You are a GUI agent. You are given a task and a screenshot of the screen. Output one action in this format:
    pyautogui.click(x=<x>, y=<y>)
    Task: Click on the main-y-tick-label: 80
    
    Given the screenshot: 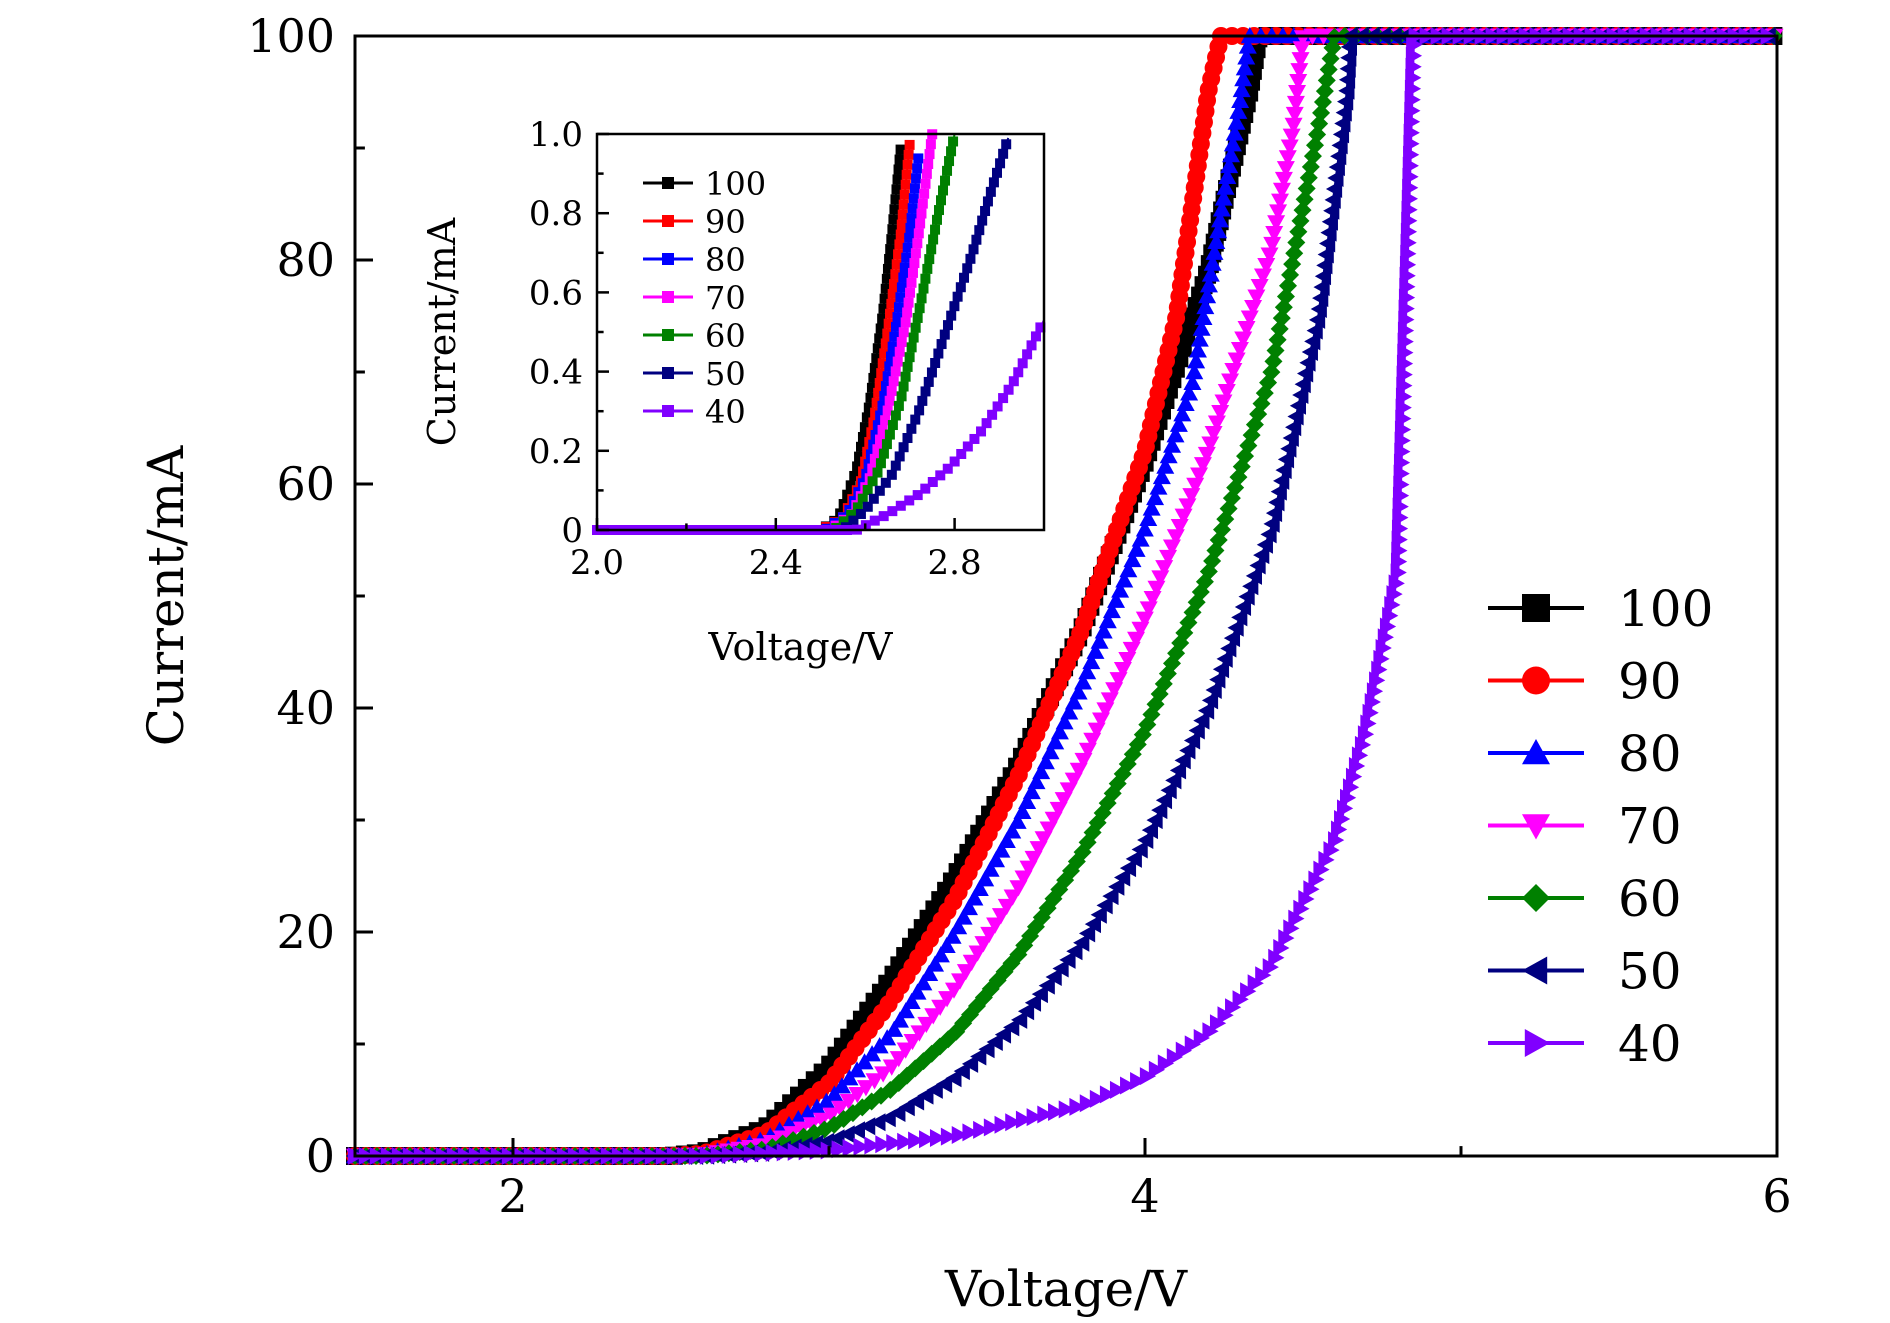 What is the action you would take?
    pyautogui.click(x=305, y=260)
    